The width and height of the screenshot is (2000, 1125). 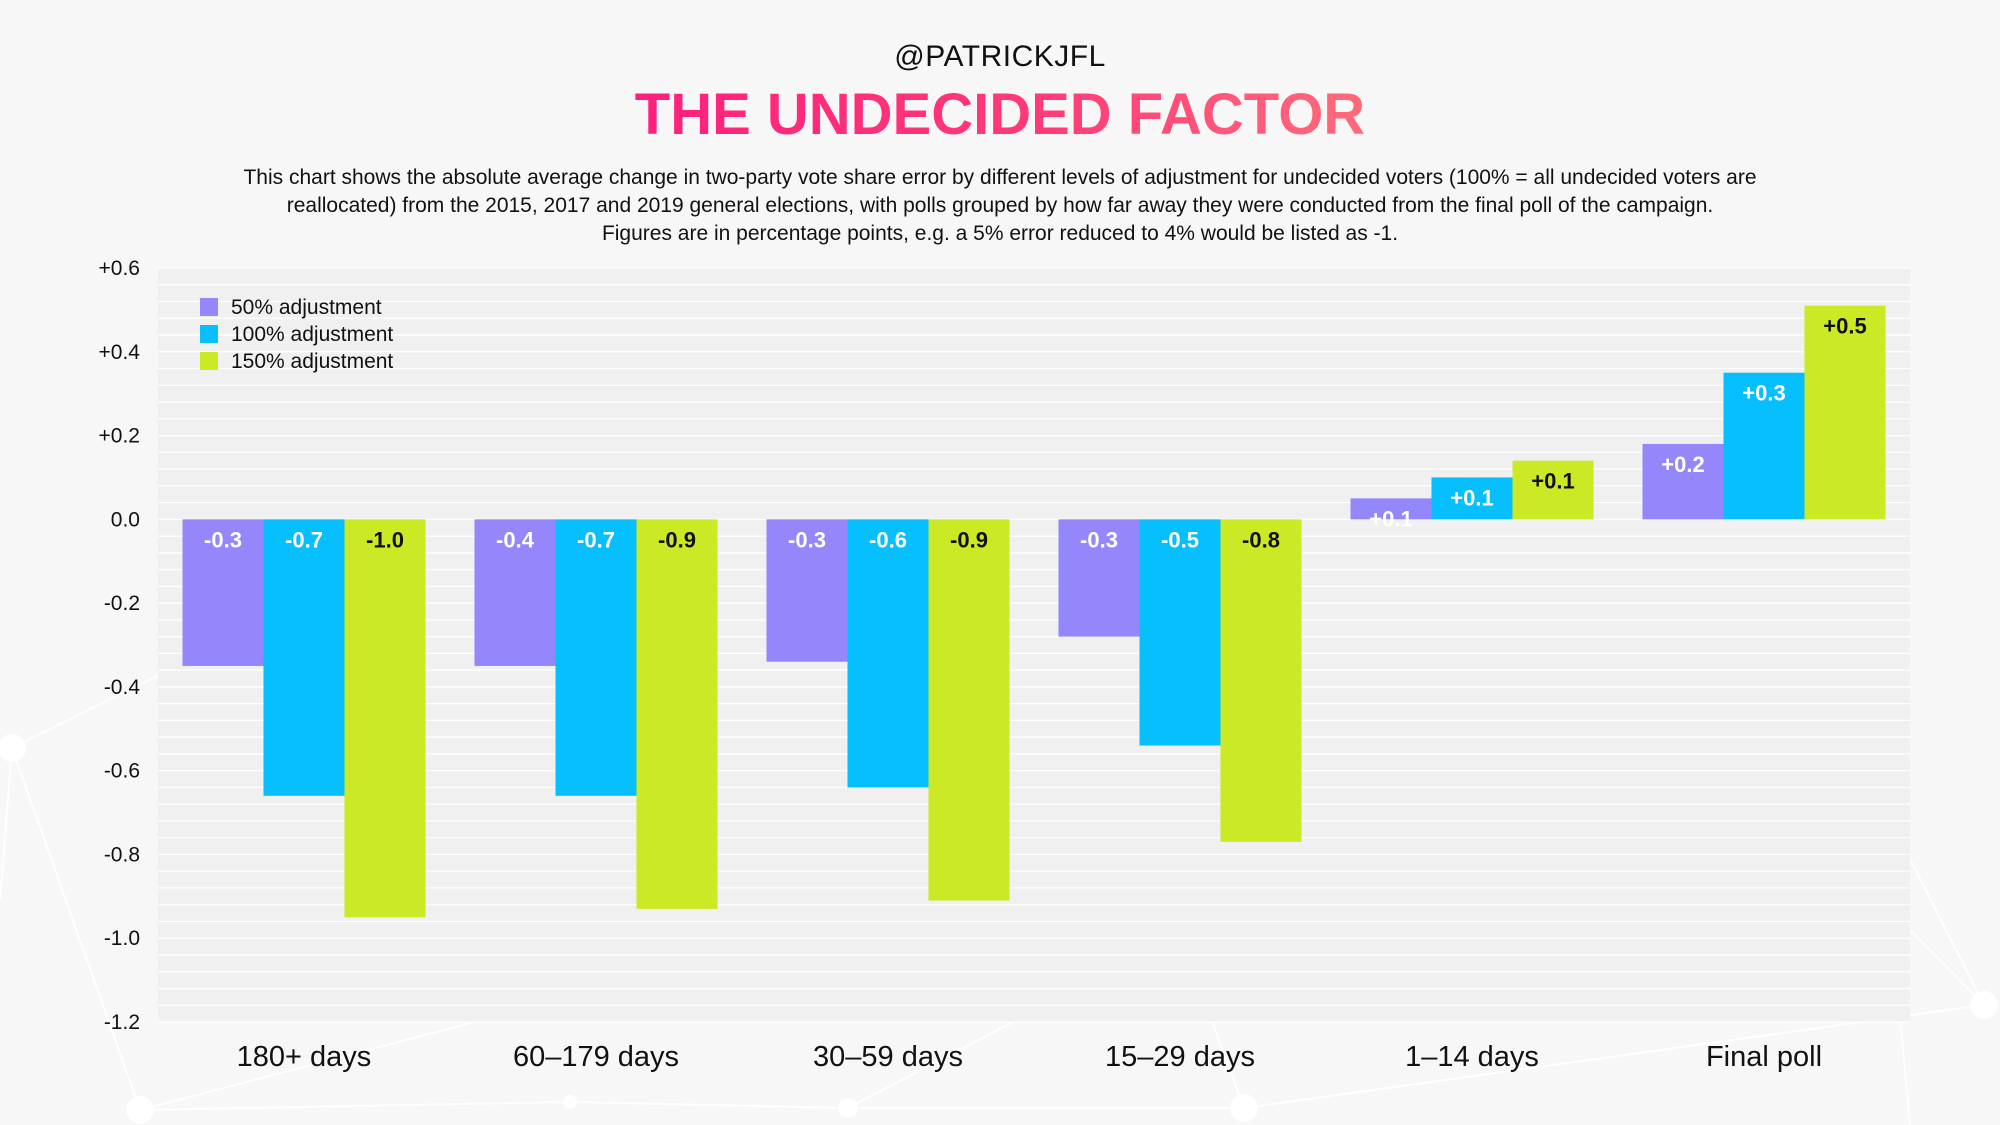 What do you see at coordinates (304, 1057) in the screenshot?
I see `x-tick-label: 180+ days` at bounding box center [304, 1057].